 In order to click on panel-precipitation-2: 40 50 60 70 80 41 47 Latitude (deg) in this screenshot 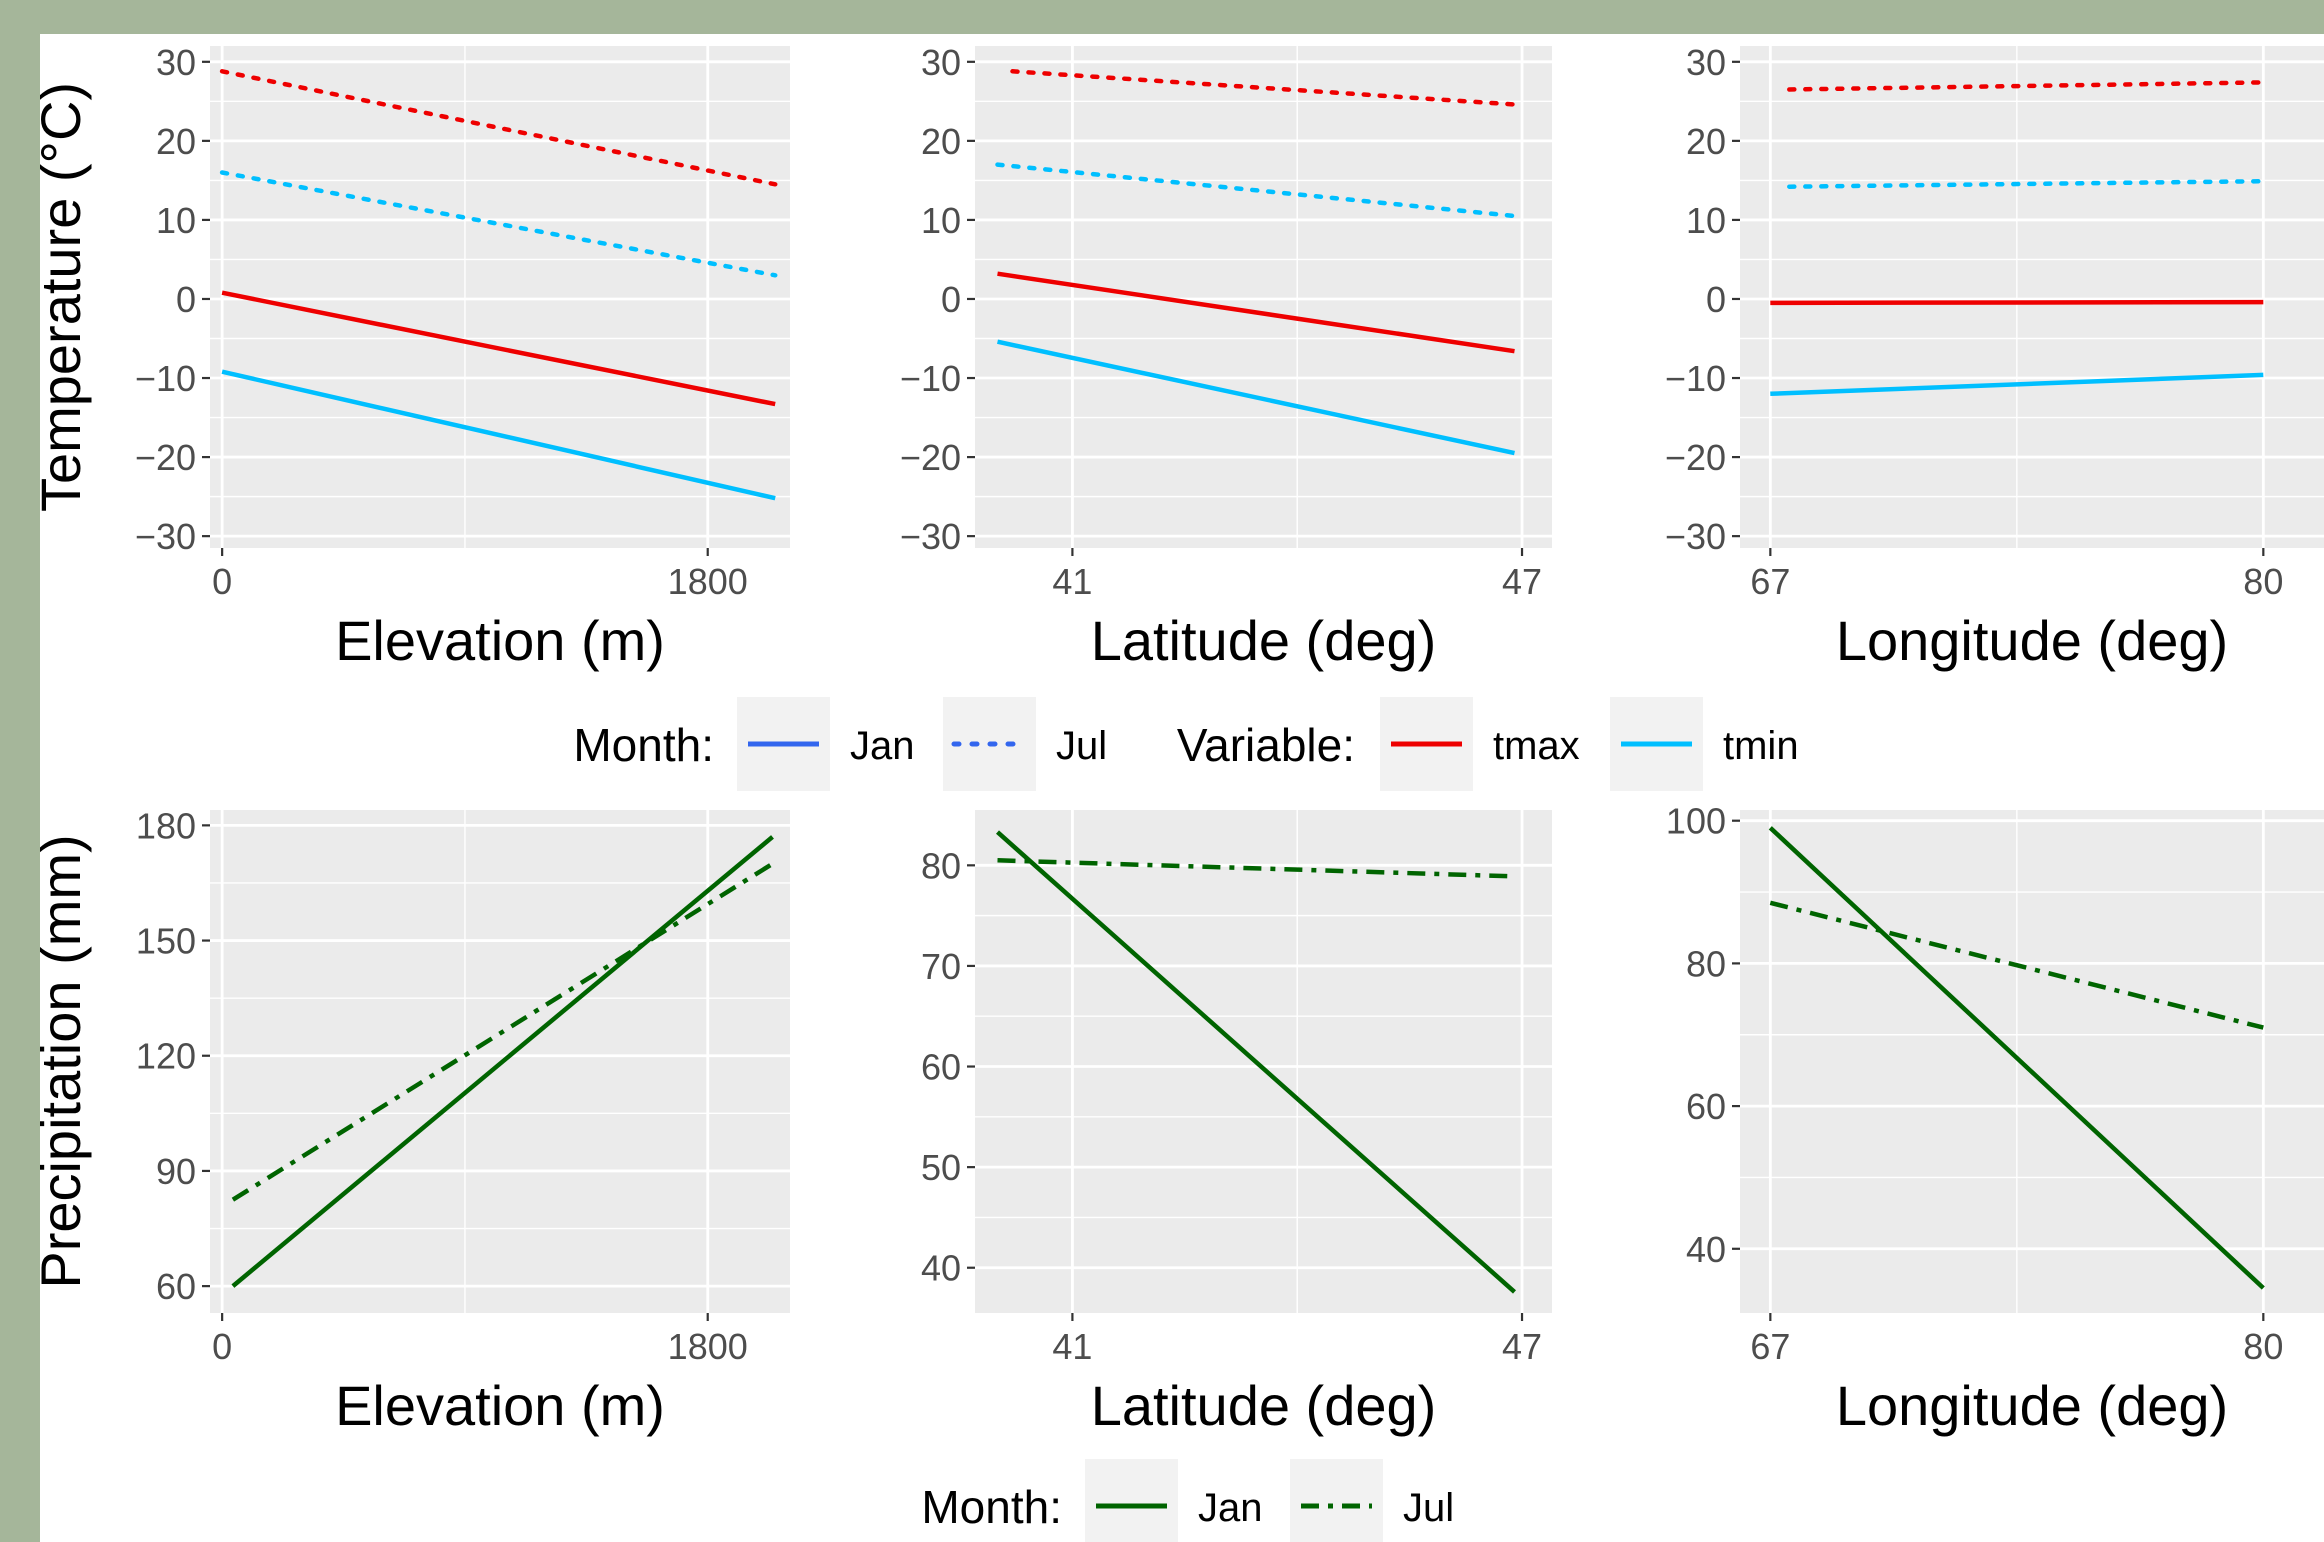, I will do `click(1236, 1123)`.